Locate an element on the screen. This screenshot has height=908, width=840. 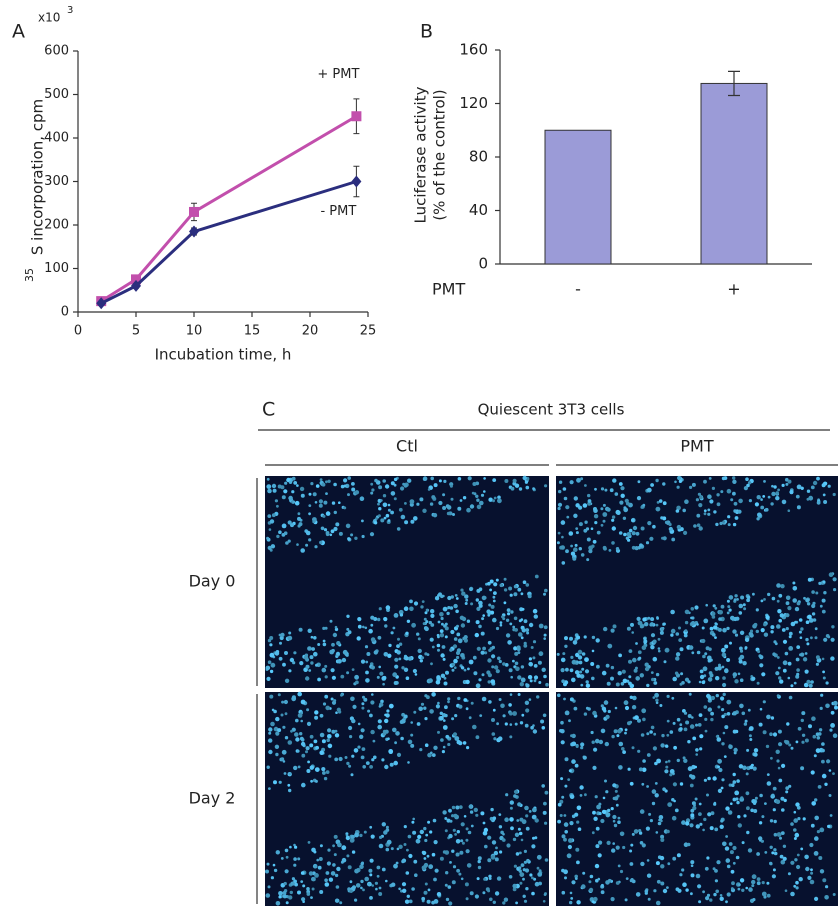
x-tick-label: + is located at coordinates (733, 289).